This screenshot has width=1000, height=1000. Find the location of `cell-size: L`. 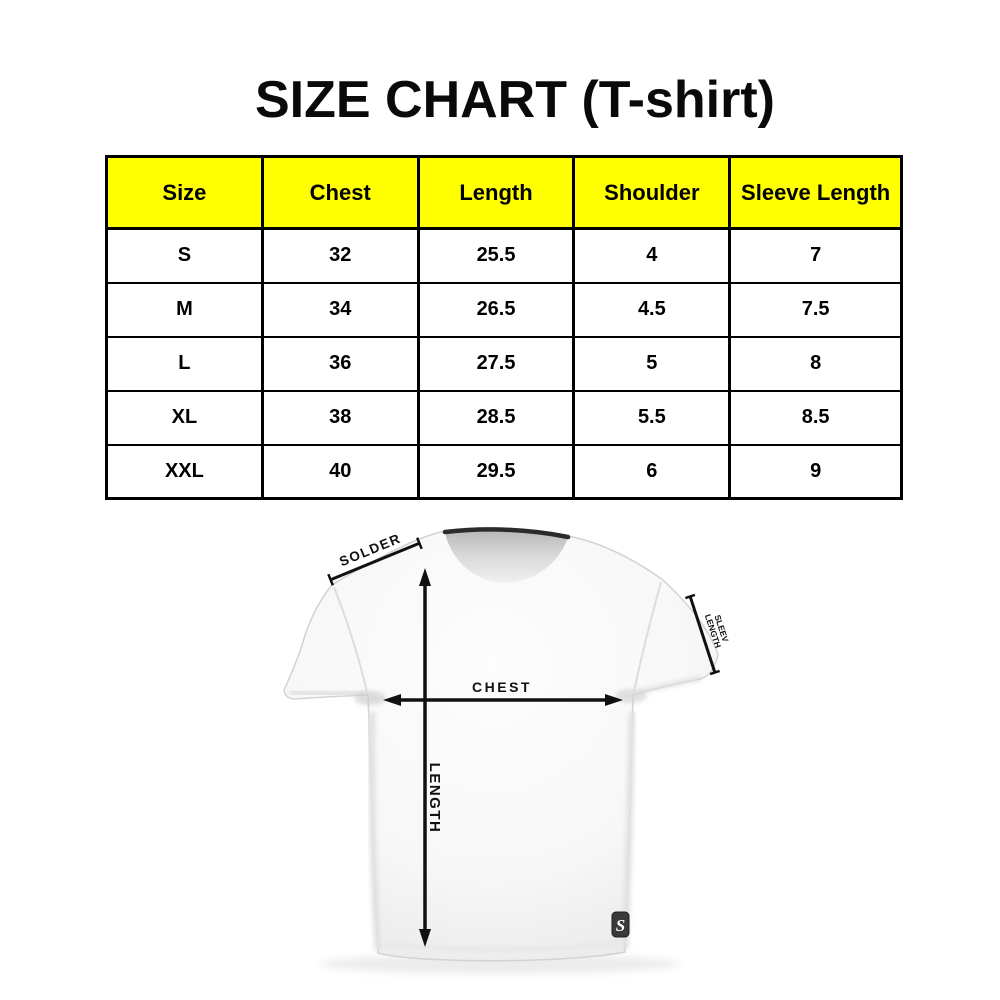

cell-size: L is located at coordinates (184, 363).